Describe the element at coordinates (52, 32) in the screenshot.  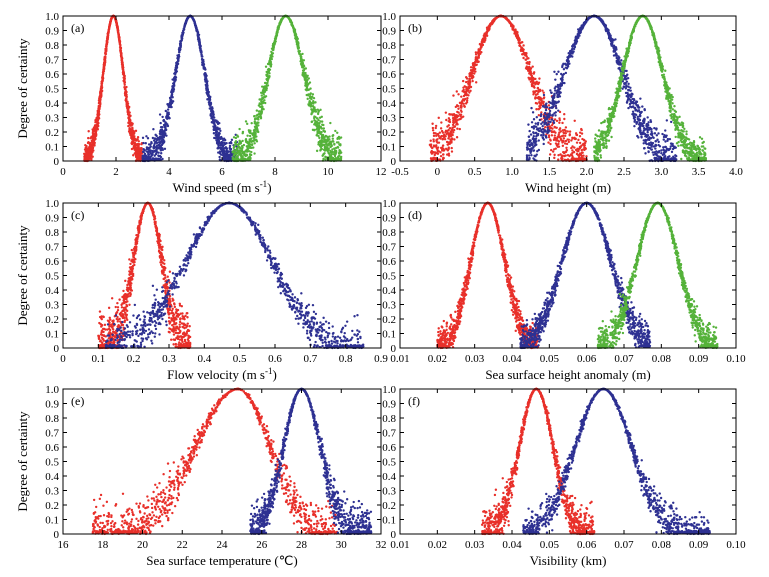
I see `y-tick-label: 0.9` at that location.